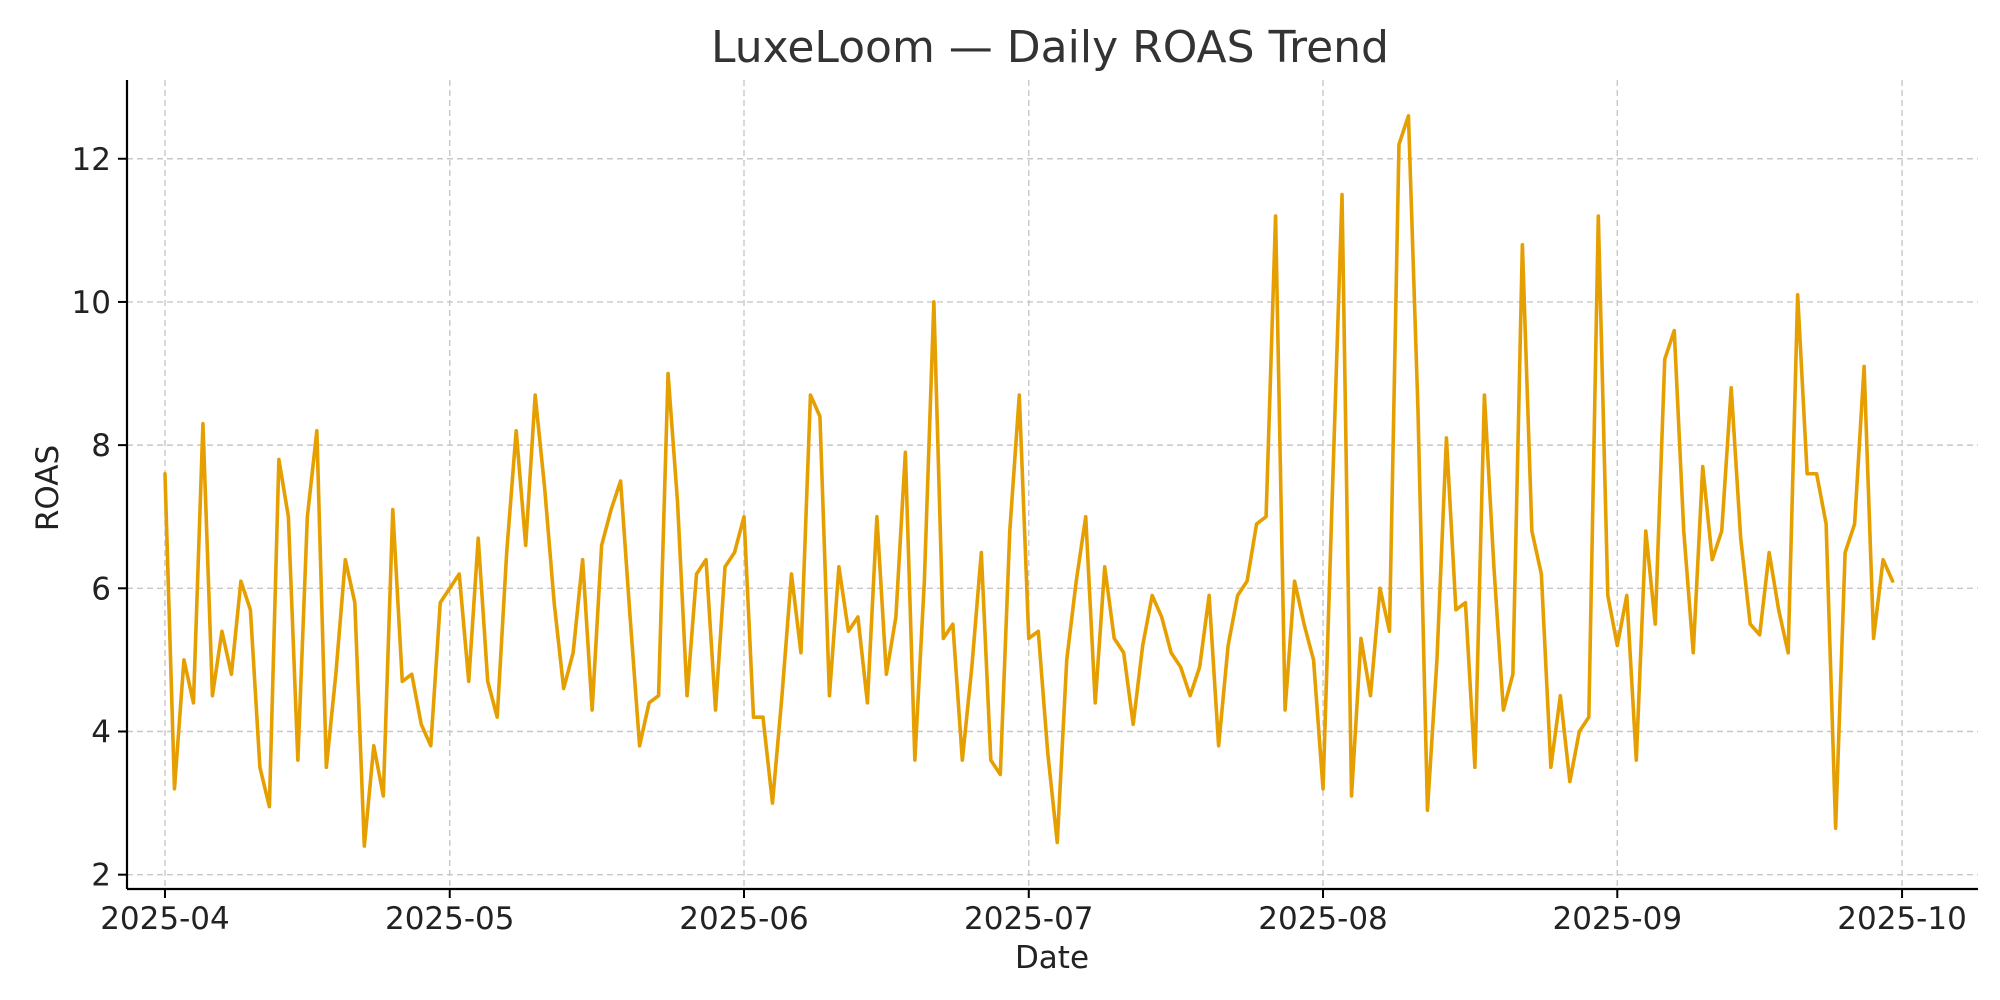  Describe the element at coordinates (101, 446) in the screenshot. I see `y-tick-label: 8` at that location.